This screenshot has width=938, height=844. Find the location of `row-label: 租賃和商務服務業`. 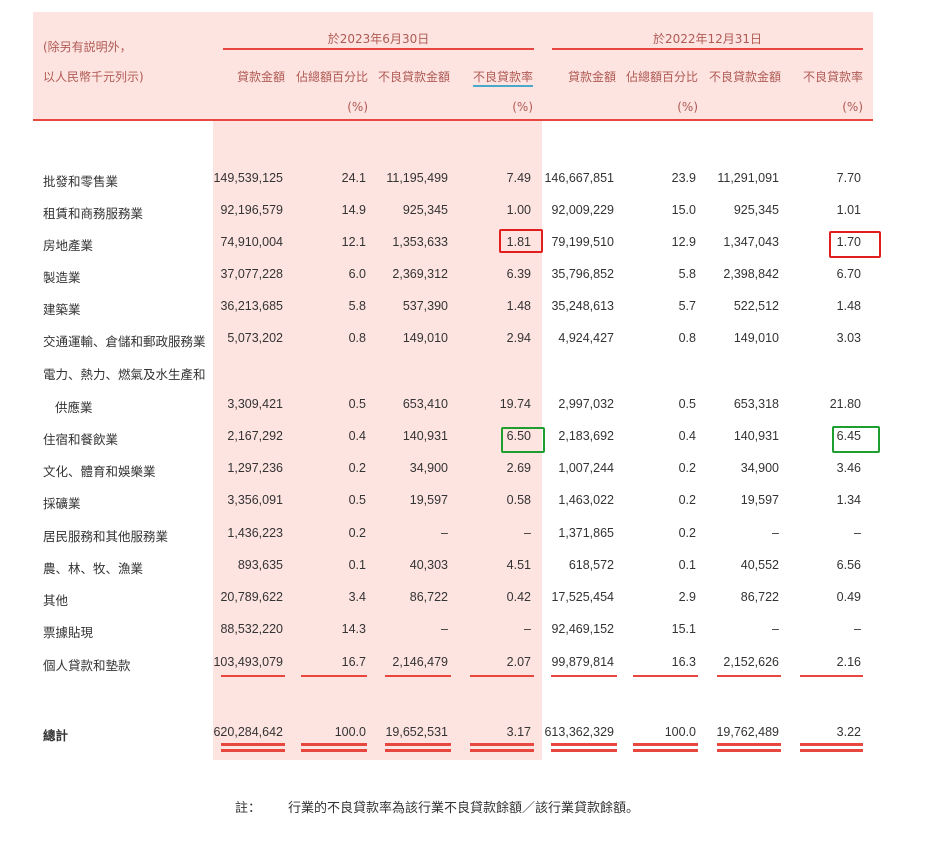

row-label: 租賃和商務服務業 is located at coordinates (93, 213).